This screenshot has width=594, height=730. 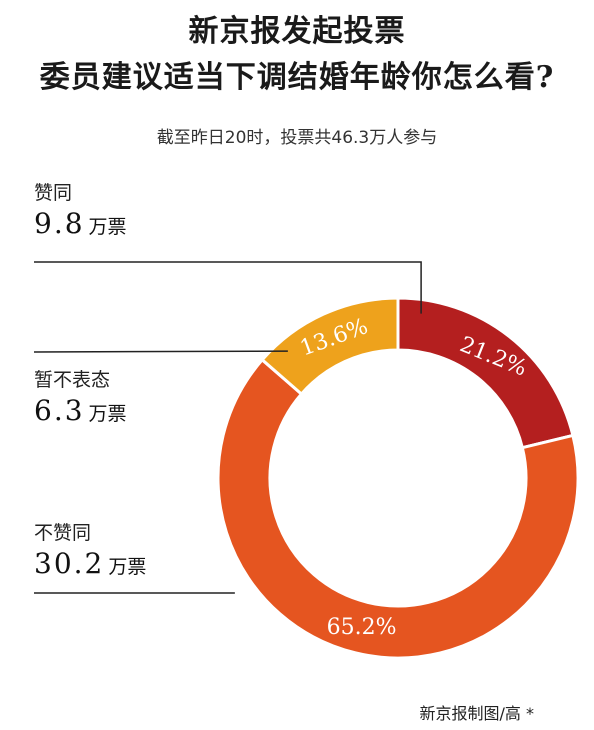 What do you see at coordinates (72, 380) in the screenshot?
I see `label-undecided-name: 暂不表态` at bounding box center [72, 380].